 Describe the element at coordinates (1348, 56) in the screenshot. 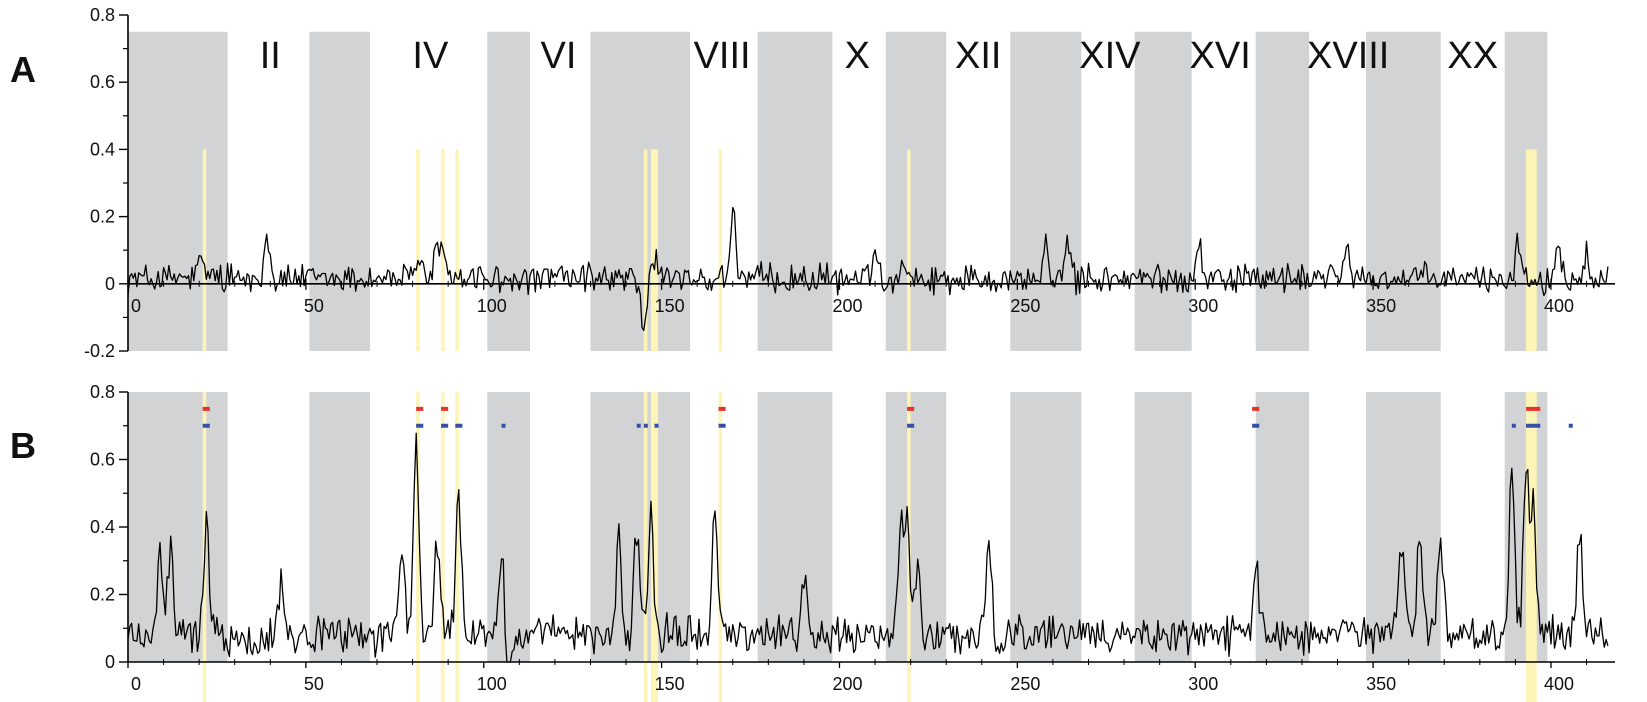

I see `band-label-8: XVIII` at that location.